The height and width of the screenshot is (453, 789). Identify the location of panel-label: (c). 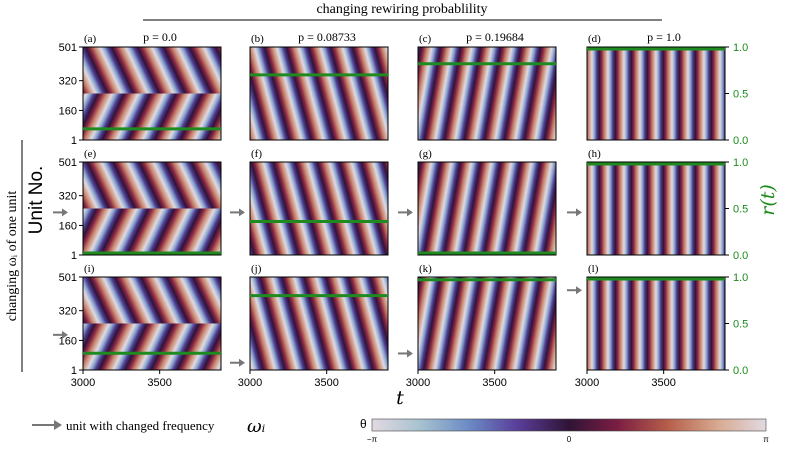
(425, 39).